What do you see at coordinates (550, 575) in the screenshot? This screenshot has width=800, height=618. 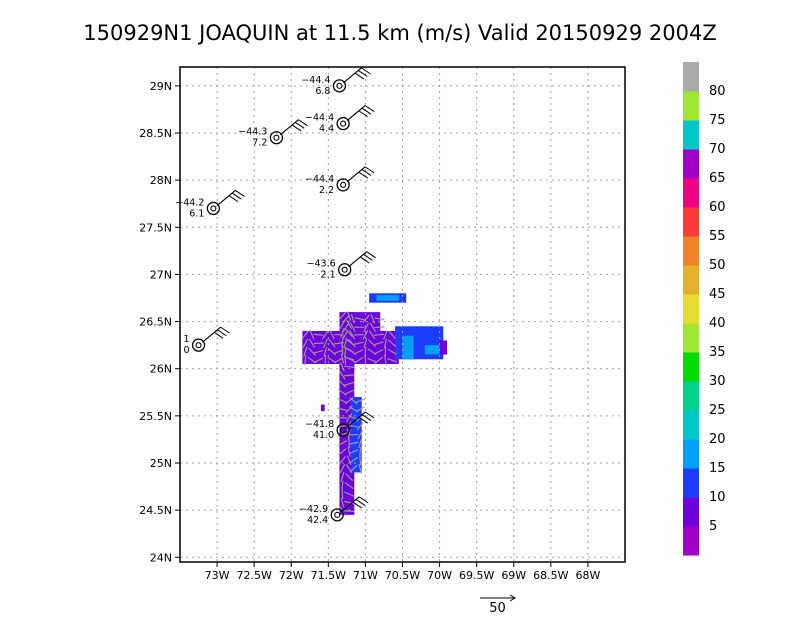 I see `x-tick-label-9: 68.5W` at bounding box center [550, 575].